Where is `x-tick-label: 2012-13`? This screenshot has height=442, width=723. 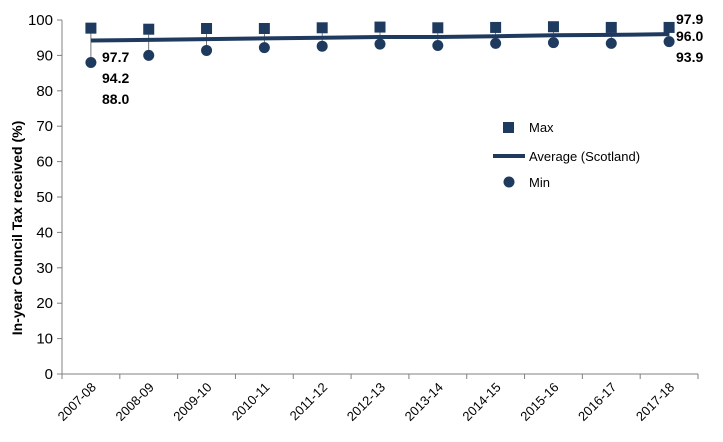
x-tick-label: 2012-13 is located at coordinates (366, 402).